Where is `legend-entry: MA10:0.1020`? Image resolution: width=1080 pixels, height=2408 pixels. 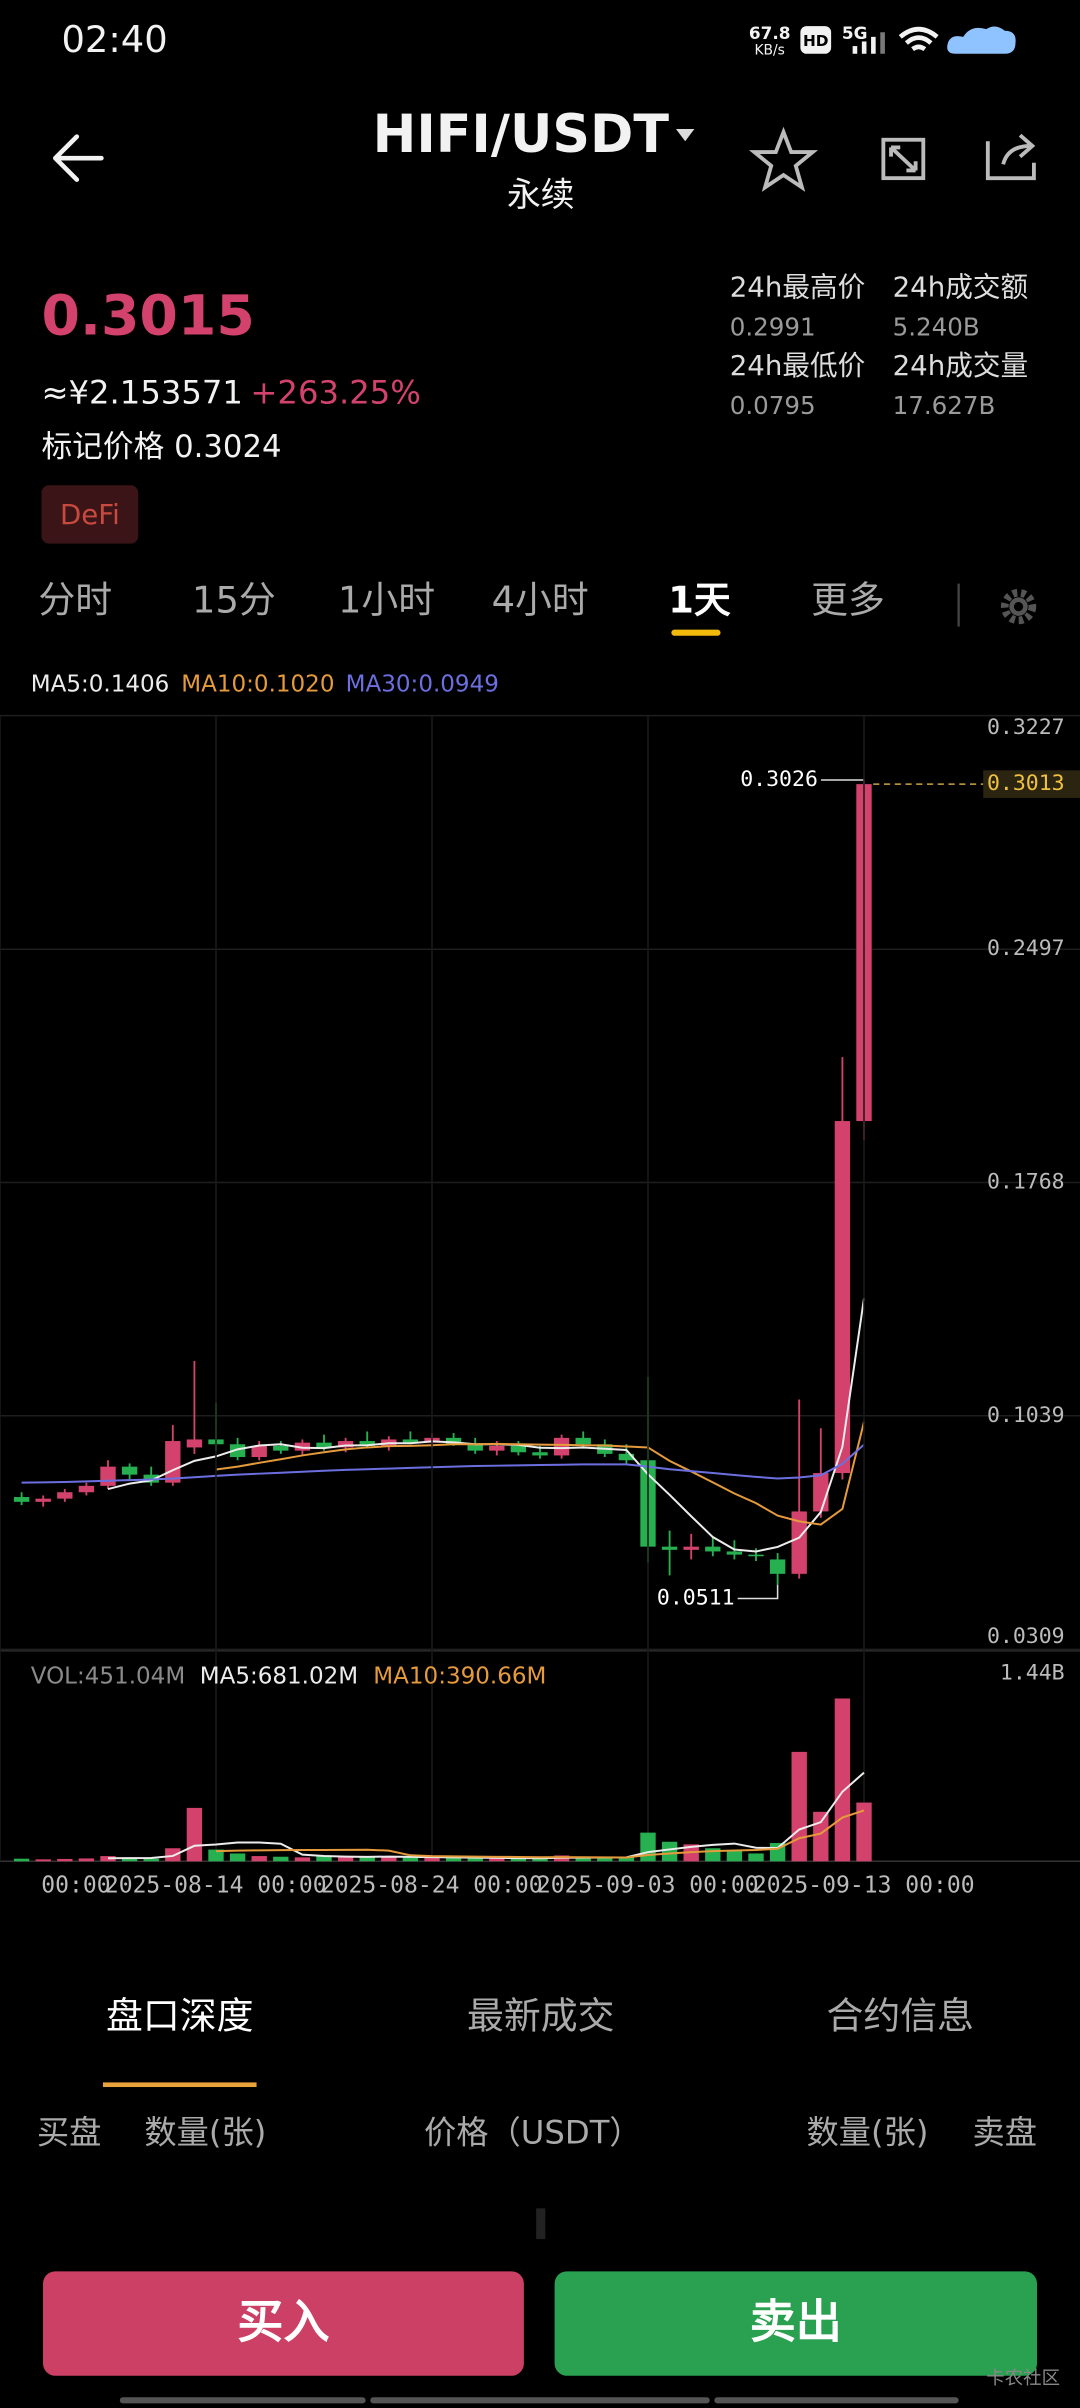
legend-entry: MA10:0.1020 is located at coordinates (257, 684).